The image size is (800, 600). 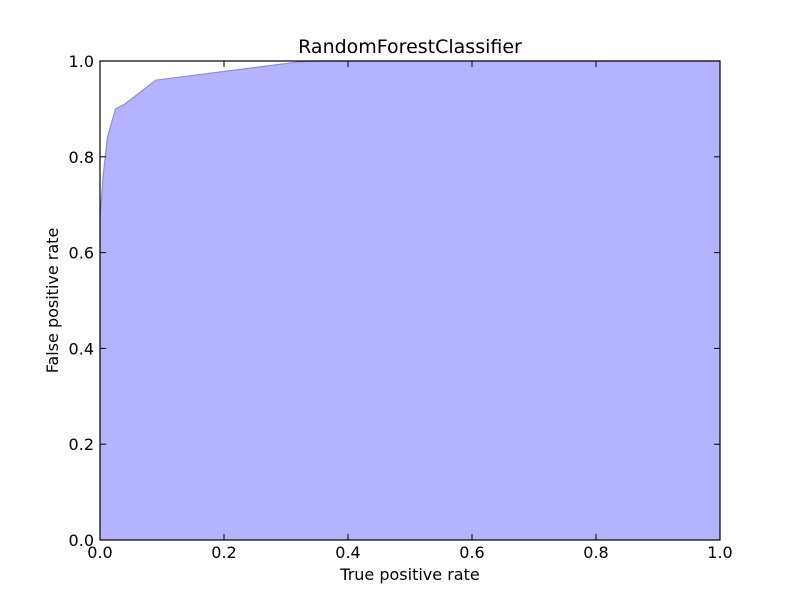 What do you see at coordinates (52, 301) in the screenshot?
I see `y-axis-label: False positive rate` at bounding box center [52, 301].